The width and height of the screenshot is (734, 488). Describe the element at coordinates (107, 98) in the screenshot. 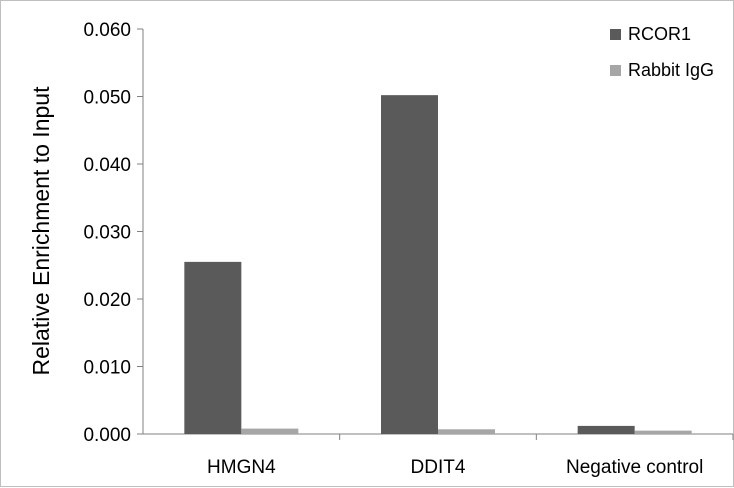

I see `y-tick-label: 0.050` at that location.